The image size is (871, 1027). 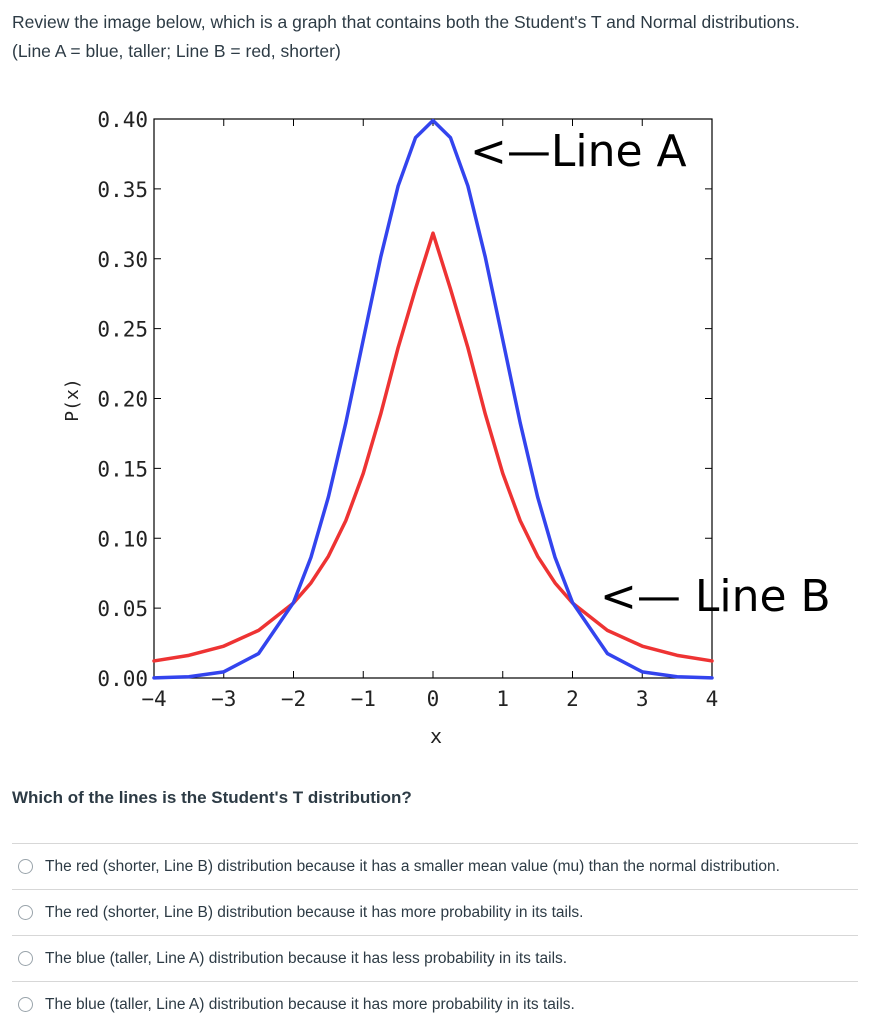 I want to click on y-axis-label: P(x), so click(x=72, y=399).